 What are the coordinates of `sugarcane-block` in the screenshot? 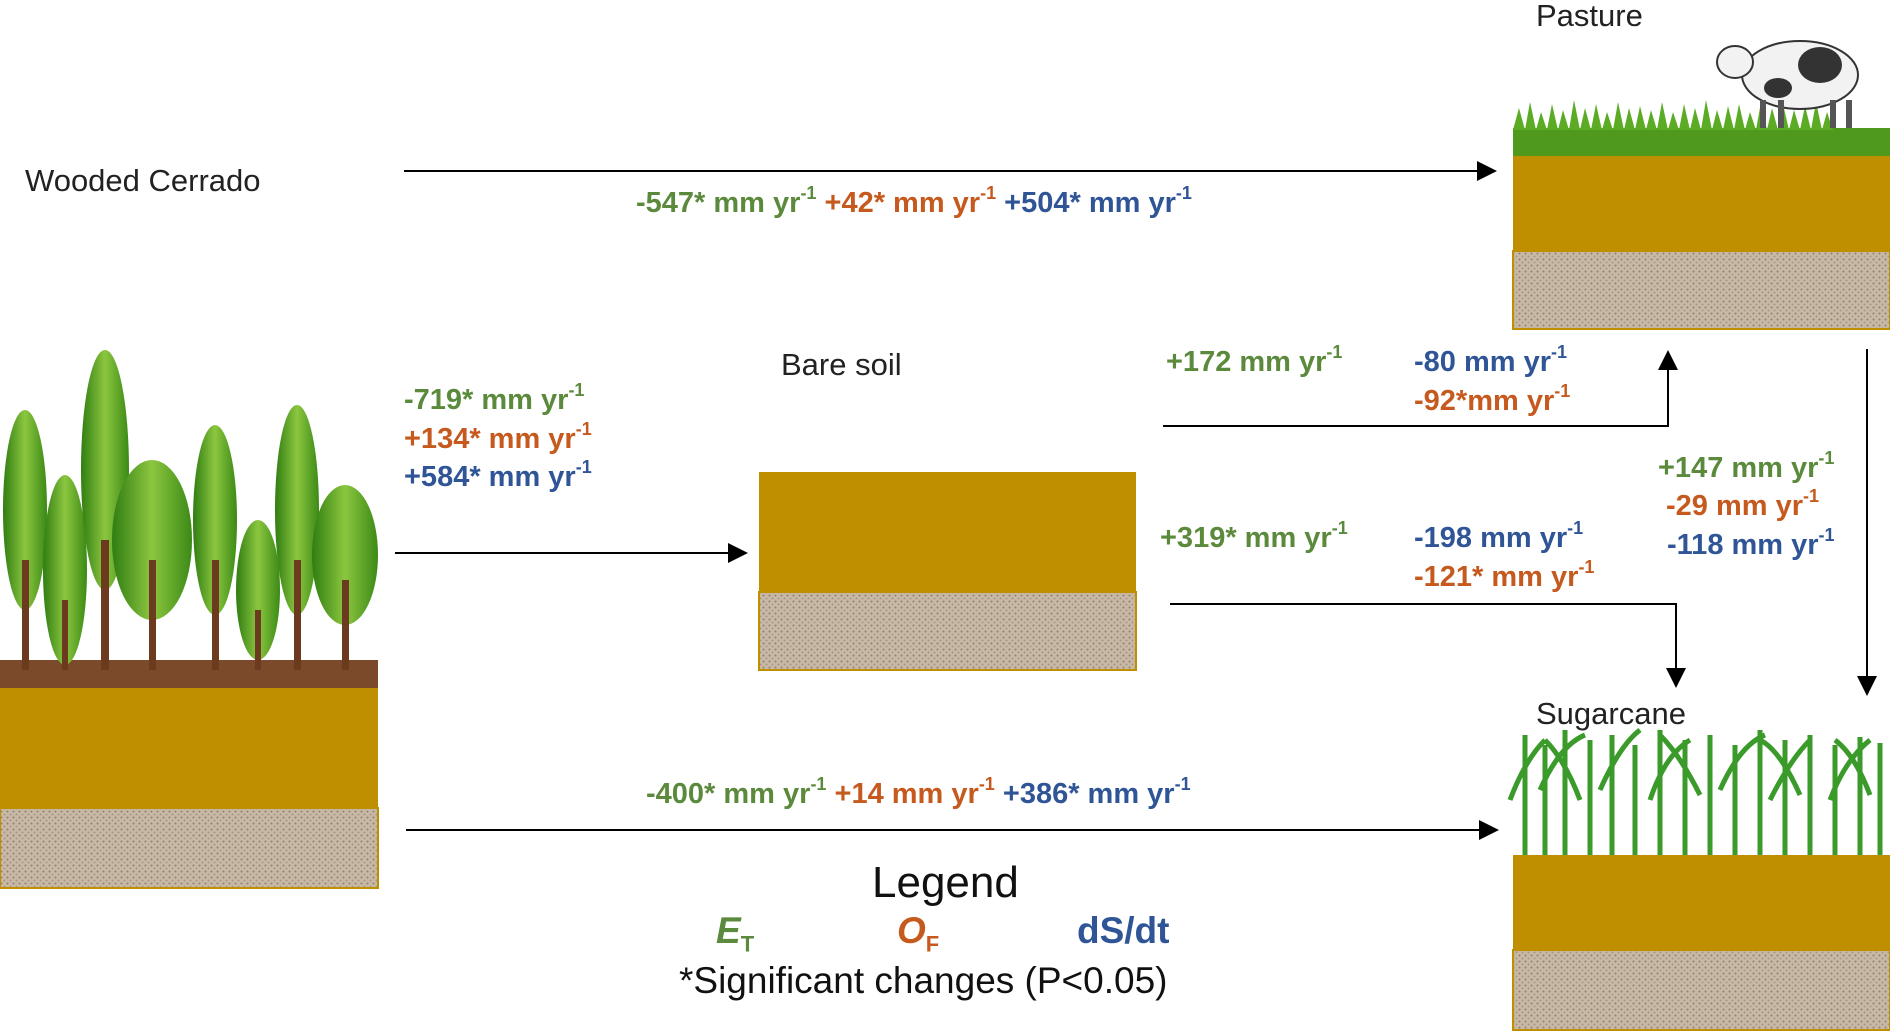 It's located at (1698, 879).